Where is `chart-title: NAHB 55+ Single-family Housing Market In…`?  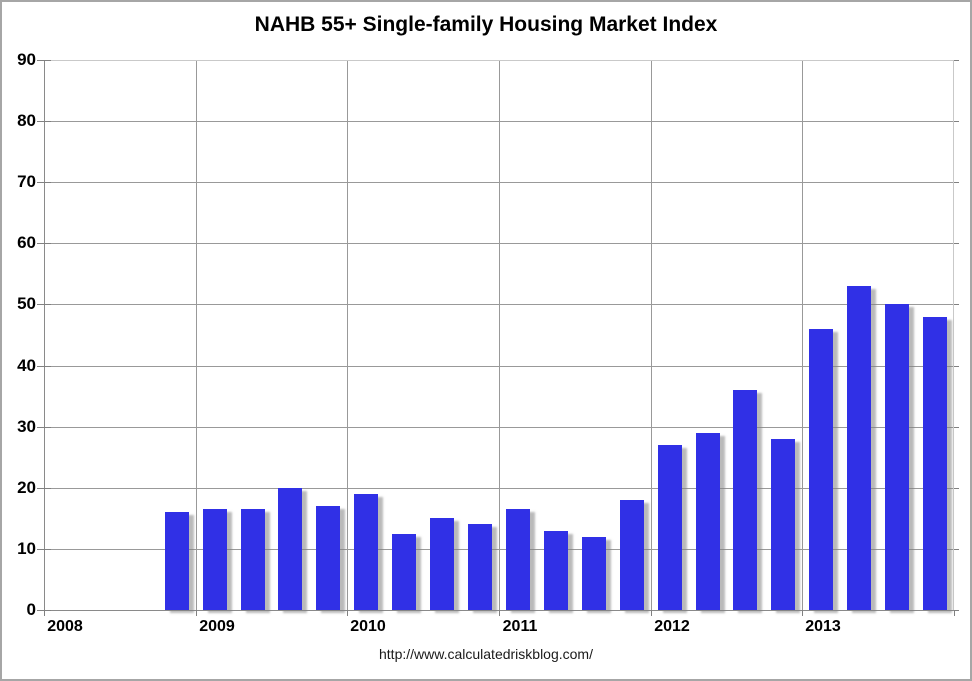 chart-title: NAHB 55+ Single-family Housing Market In… is located at coordinates (486, 24).